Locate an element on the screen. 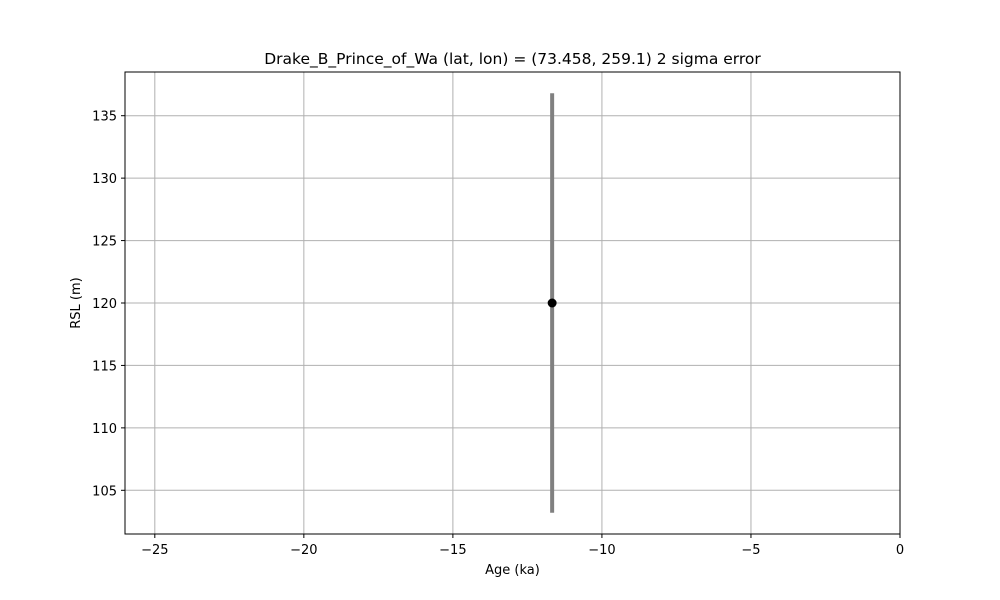  data-points is located at coordinates (552, 303).